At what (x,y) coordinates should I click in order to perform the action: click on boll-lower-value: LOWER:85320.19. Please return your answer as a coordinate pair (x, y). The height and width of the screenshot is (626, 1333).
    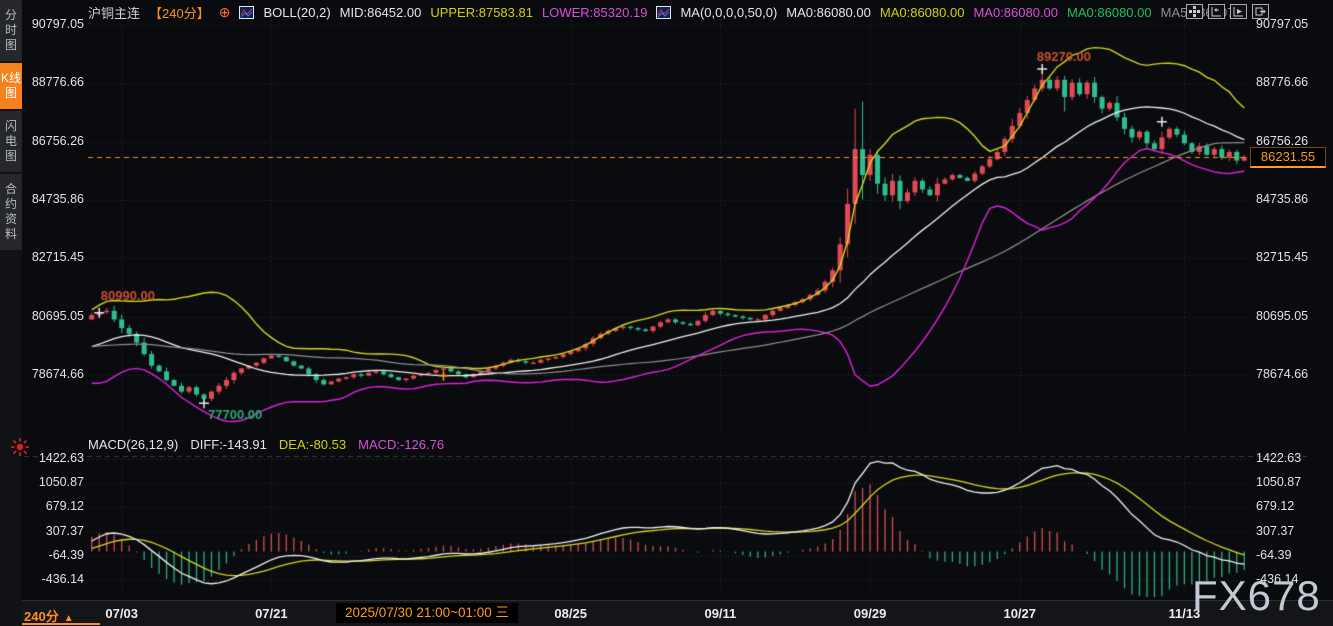
    Looking at the image, I should click on (594, 12).